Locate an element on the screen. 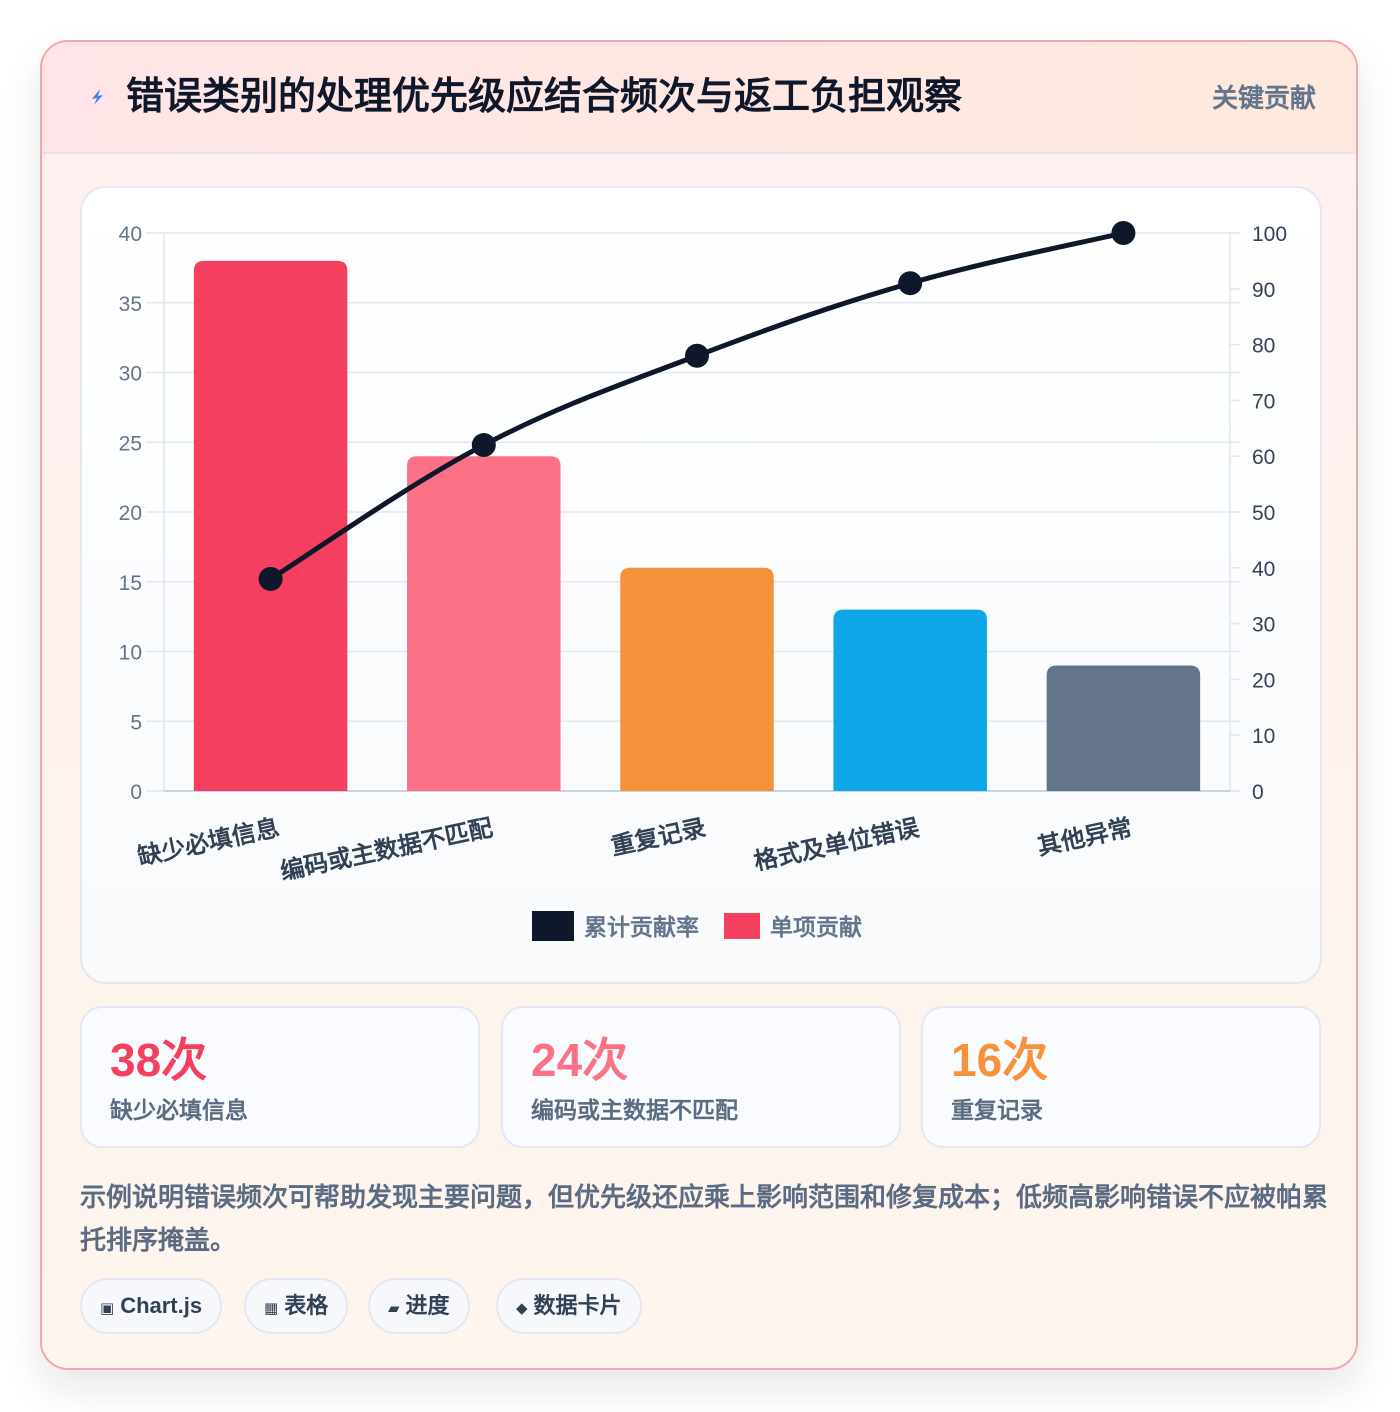  table-icon: ▦ is located at coordinates (271, 1308).